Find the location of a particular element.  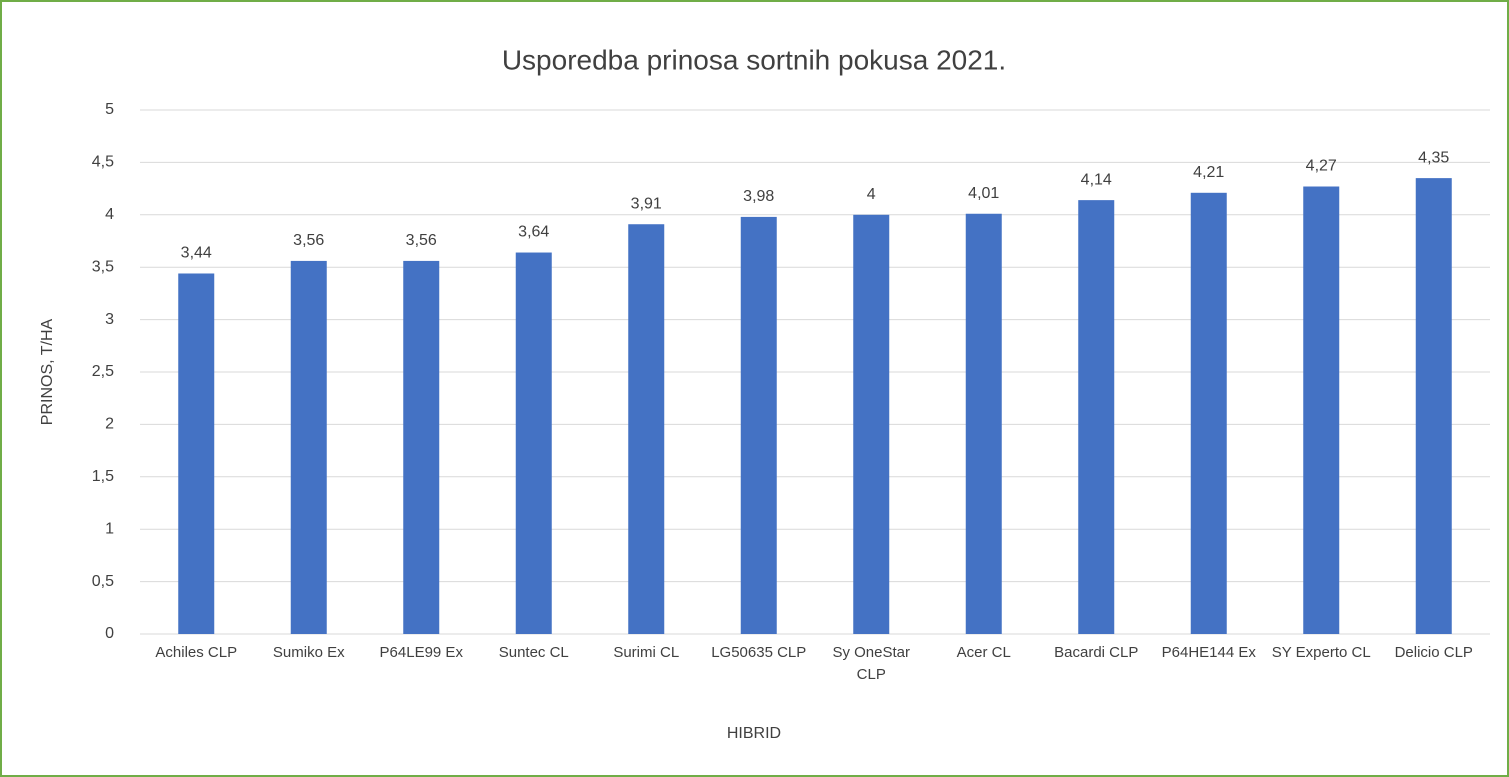

data-label: 3,64 is located at coordinates (533, 232).